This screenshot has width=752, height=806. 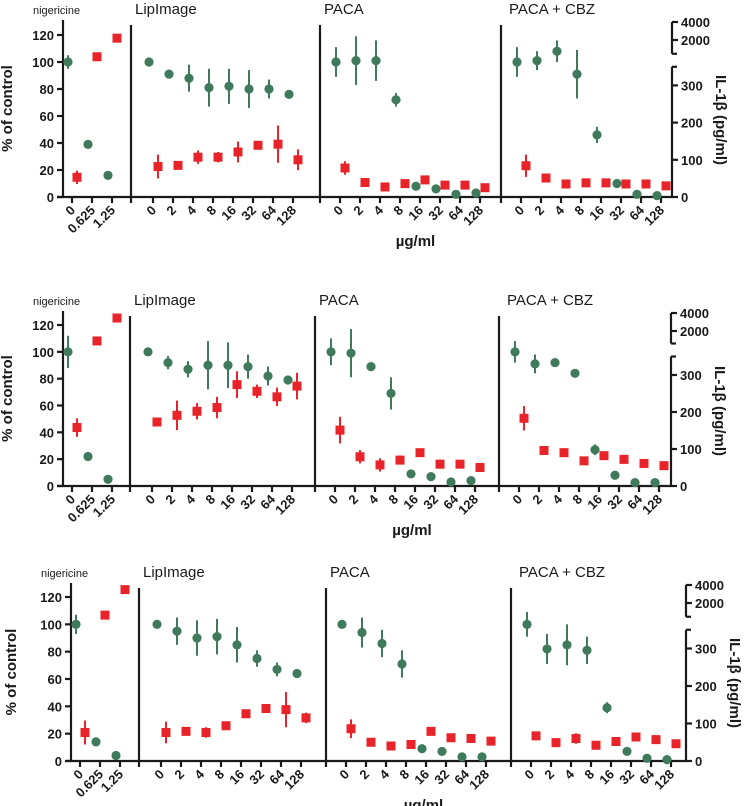 I want to click on y-tick-label: 0, so click(x=50, y=197).